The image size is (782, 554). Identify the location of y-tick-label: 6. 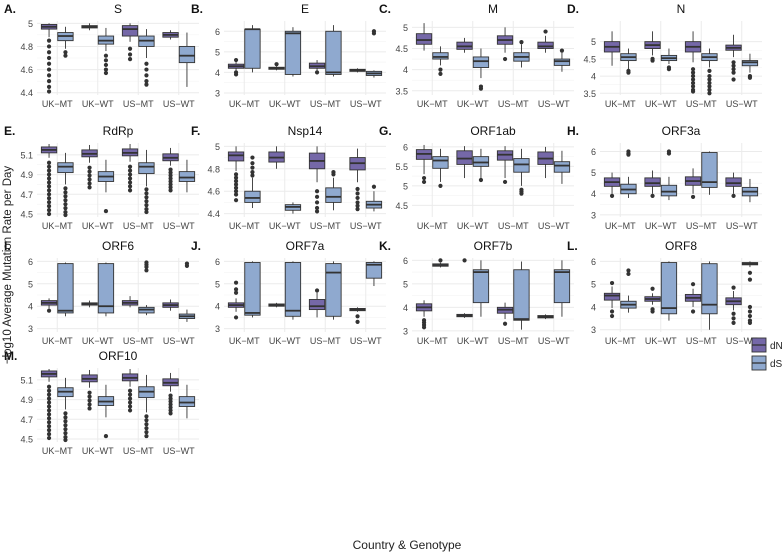
(217, 32).